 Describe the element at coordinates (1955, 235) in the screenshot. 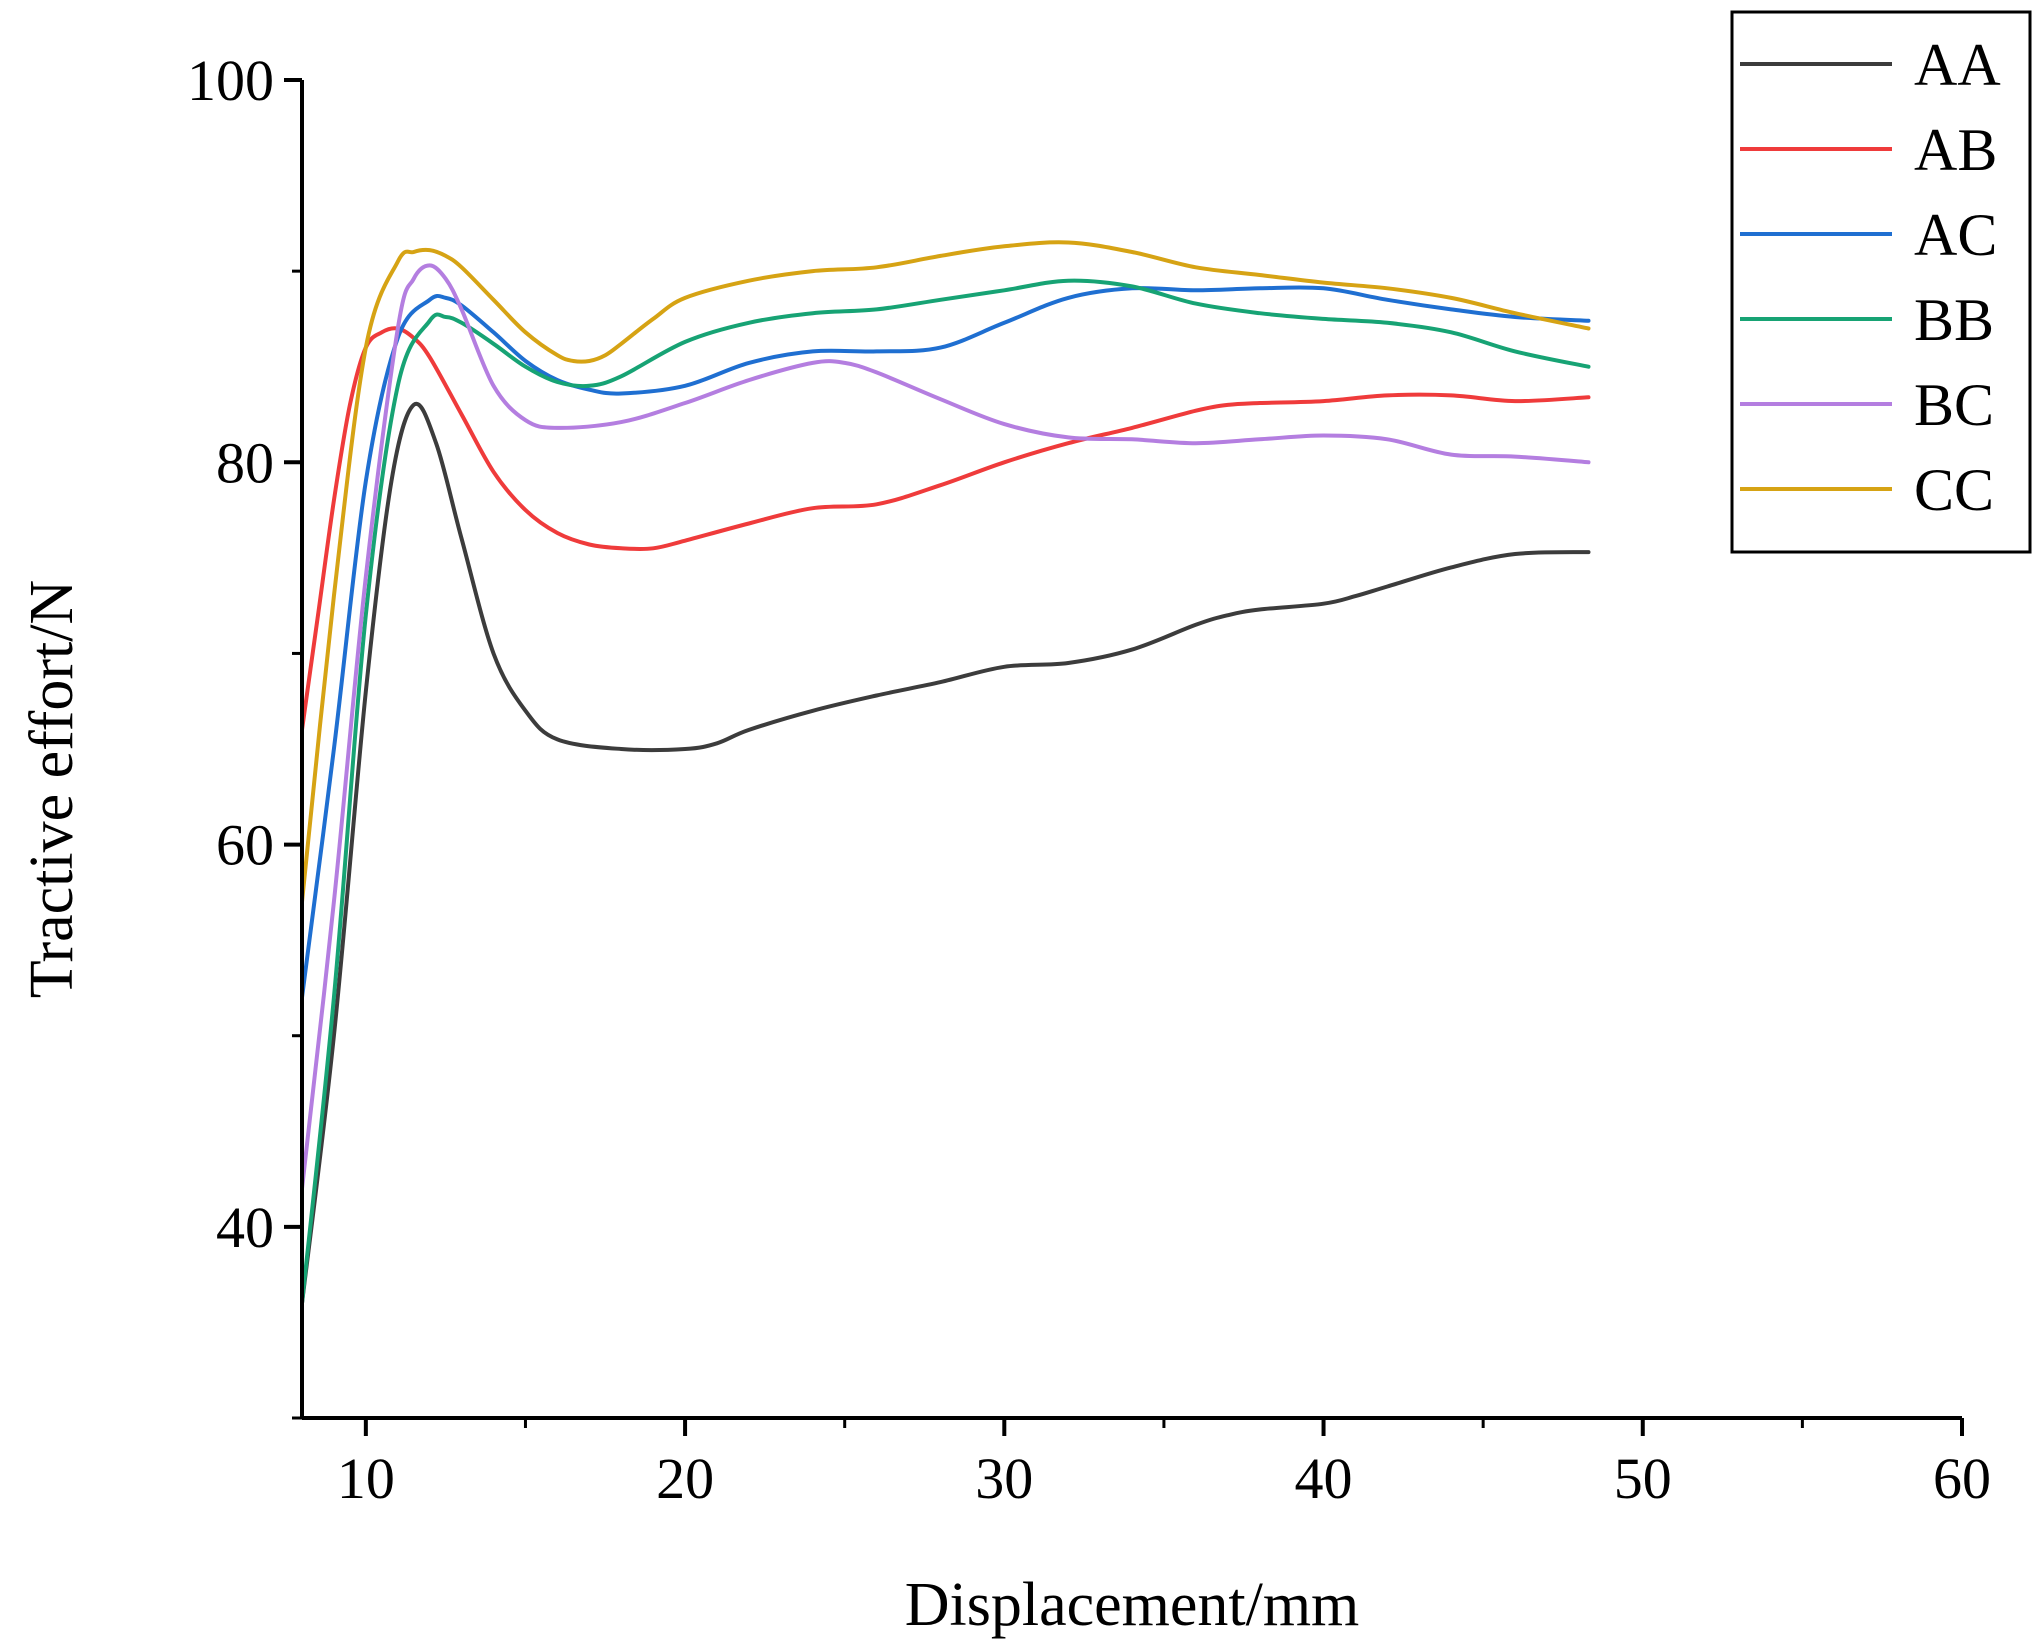

I see `legend-label-ac: AC` at that location.